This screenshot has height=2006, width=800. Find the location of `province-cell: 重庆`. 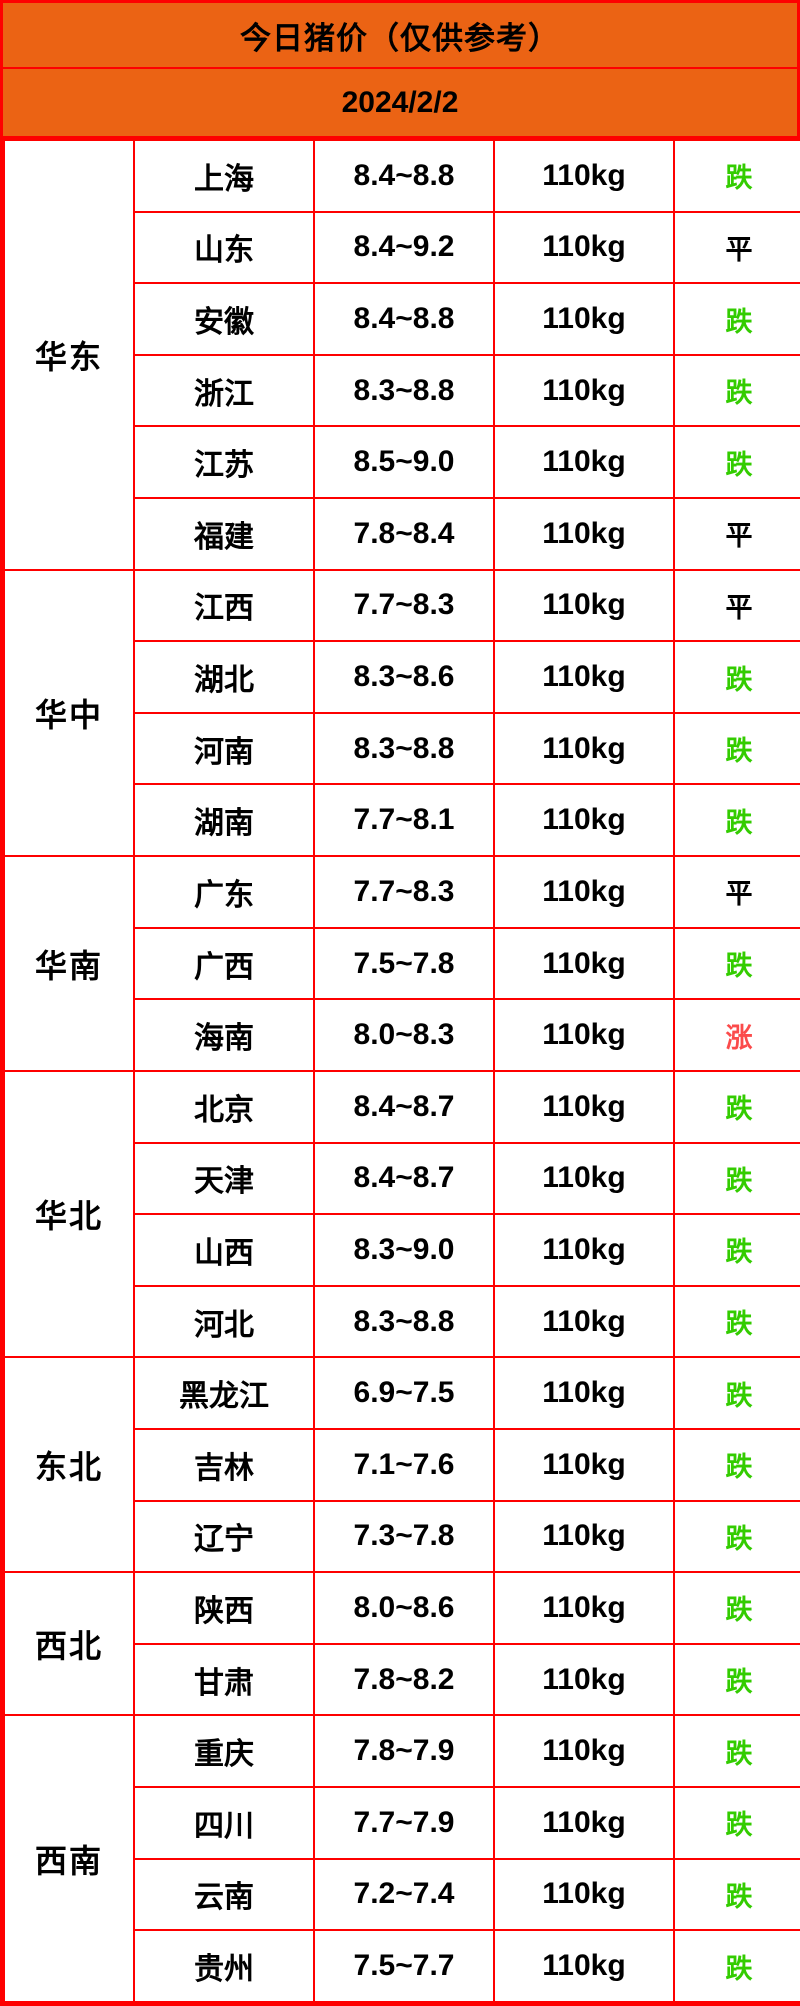

province-cell: 重庆 is located at coordinates (224, 1751).